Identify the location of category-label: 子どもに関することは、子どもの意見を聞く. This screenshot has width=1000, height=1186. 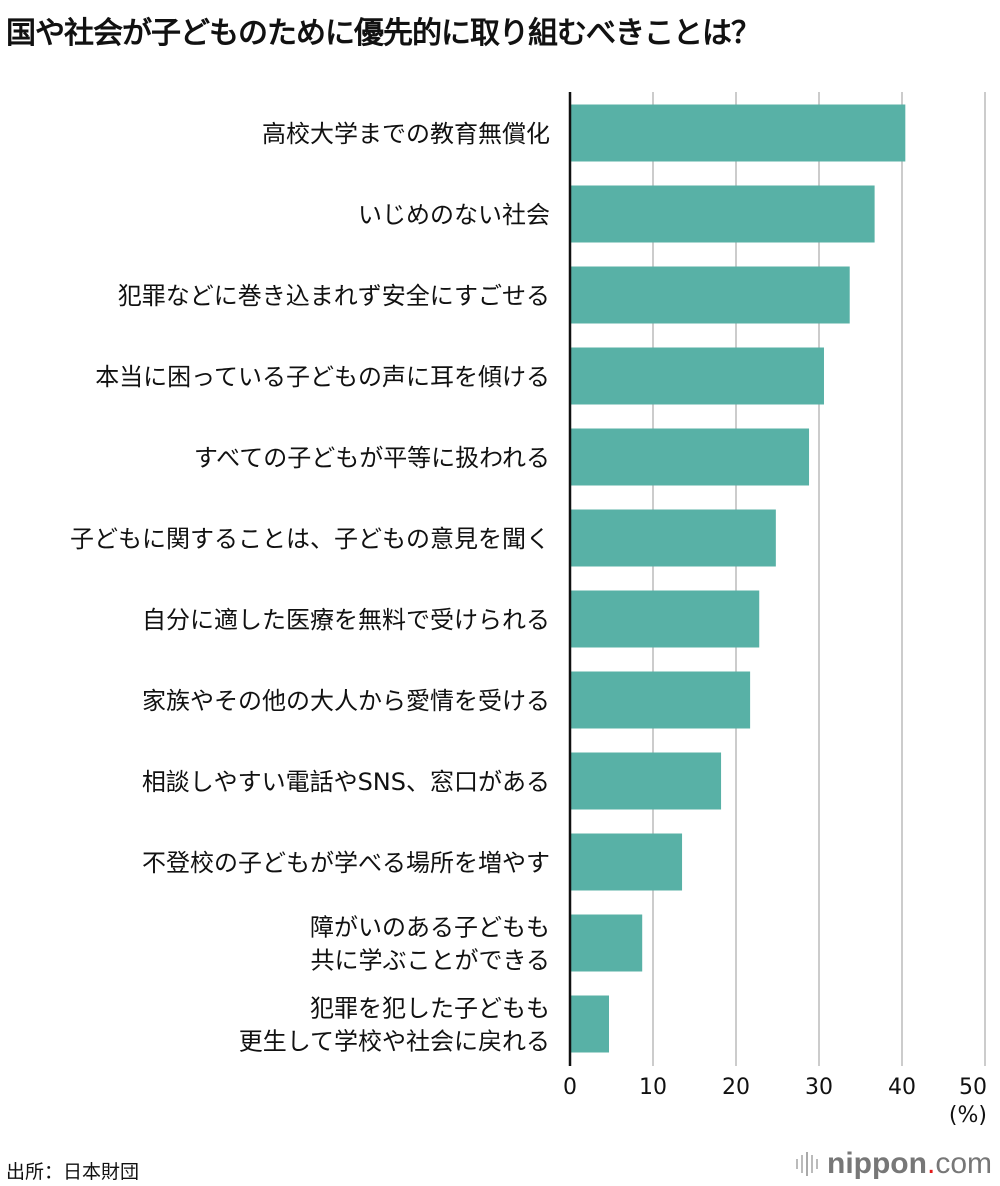
(310, 539).